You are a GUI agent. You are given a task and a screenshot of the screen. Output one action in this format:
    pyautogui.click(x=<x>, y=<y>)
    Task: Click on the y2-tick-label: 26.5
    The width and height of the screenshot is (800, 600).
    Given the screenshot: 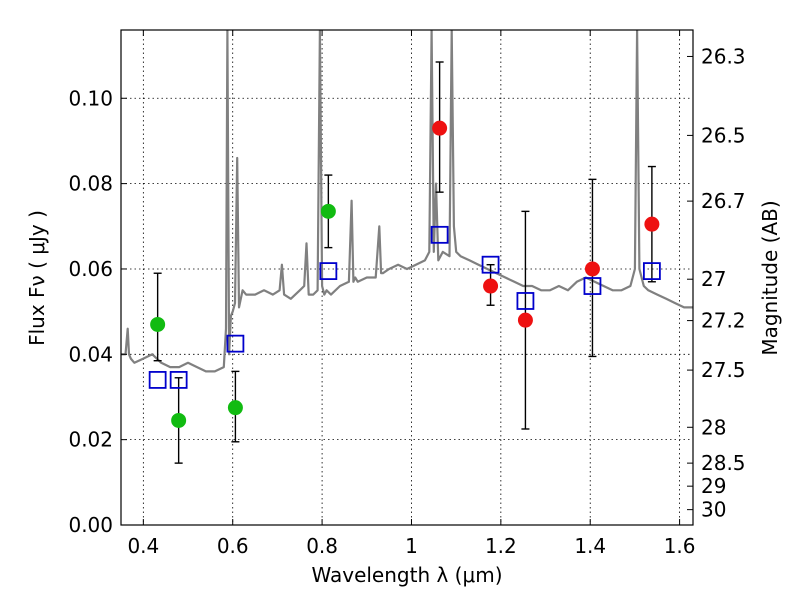 What is the action you would take?
    pyautogui.click(x=723, y=135)
    